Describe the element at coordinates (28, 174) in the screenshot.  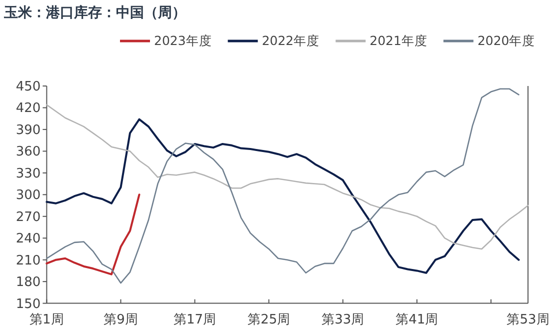
I see `y-tick-label: 330` at that location.